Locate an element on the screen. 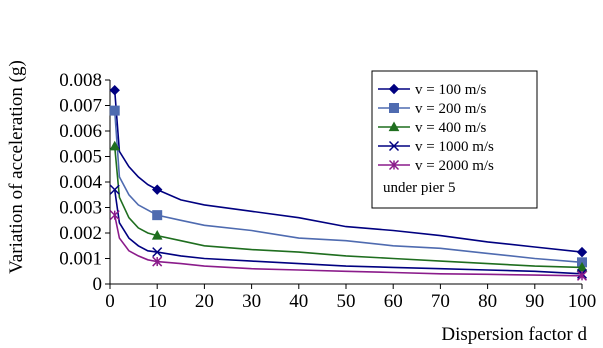  y-tick-label: 0.007 is located at coordinates (80, 106).